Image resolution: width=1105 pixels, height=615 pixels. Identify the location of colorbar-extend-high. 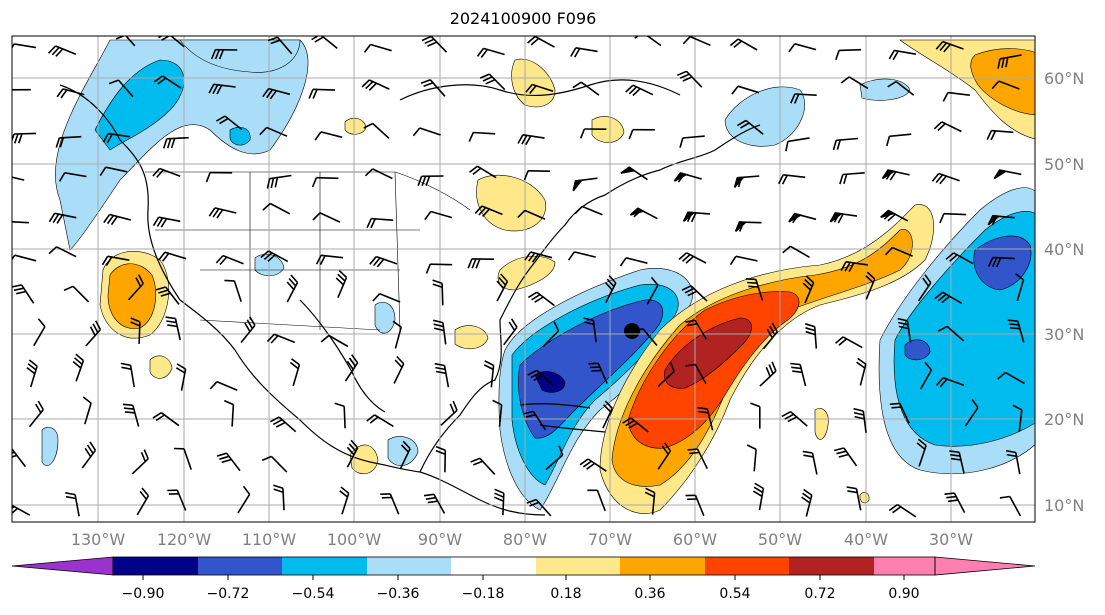
(985, 566).